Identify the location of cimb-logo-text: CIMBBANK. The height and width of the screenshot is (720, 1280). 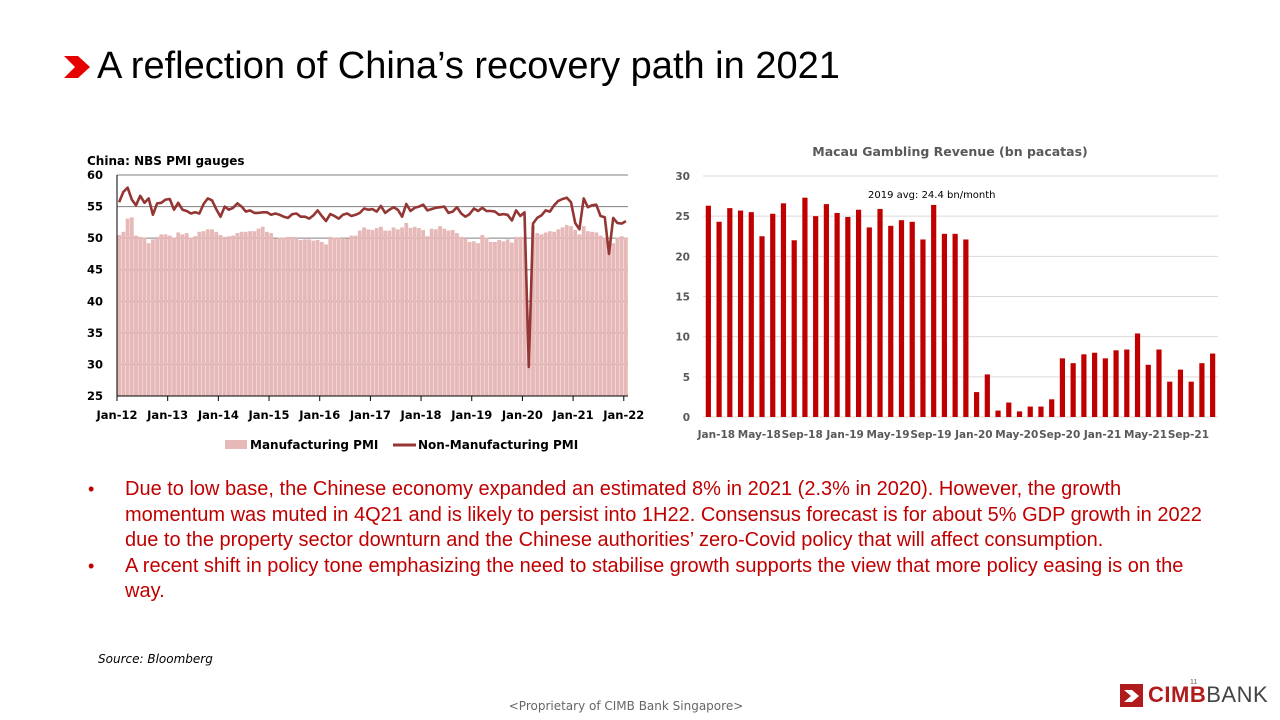
(1208, 695).